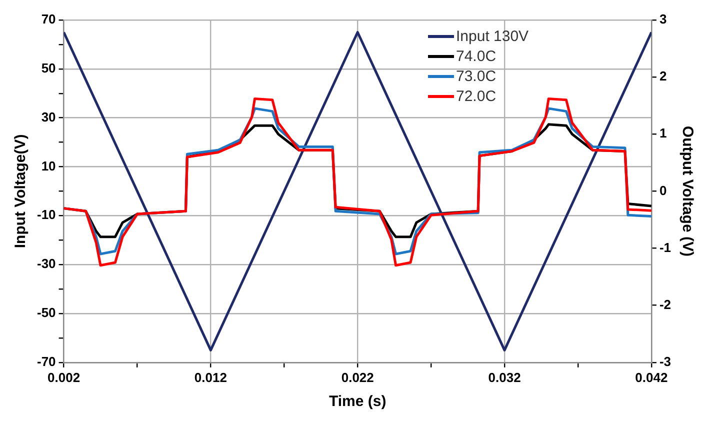 The width and height of the screenshot is (714, 423). I want to click on y2-tick-label: 3, so click(663, 19).